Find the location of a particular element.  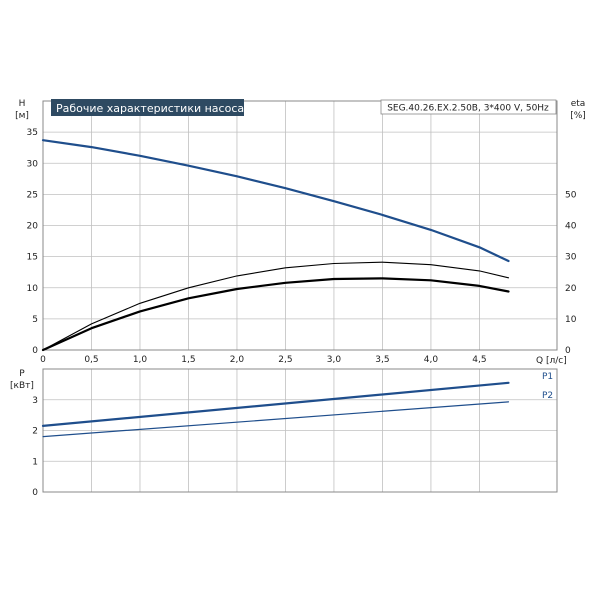

power-tick-label: 1 is located at coordinates (35, 462).